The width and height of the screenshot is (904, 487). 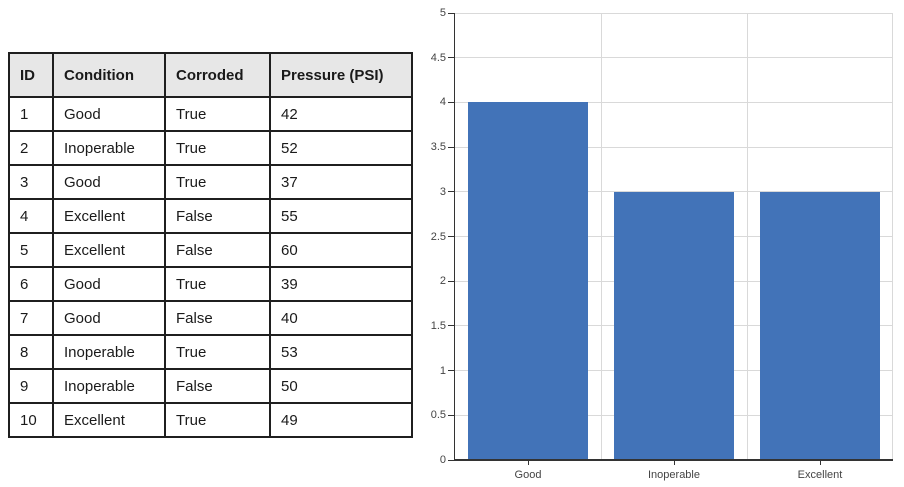 I want to click on table-cell: 9, so click(x=31, y=386).